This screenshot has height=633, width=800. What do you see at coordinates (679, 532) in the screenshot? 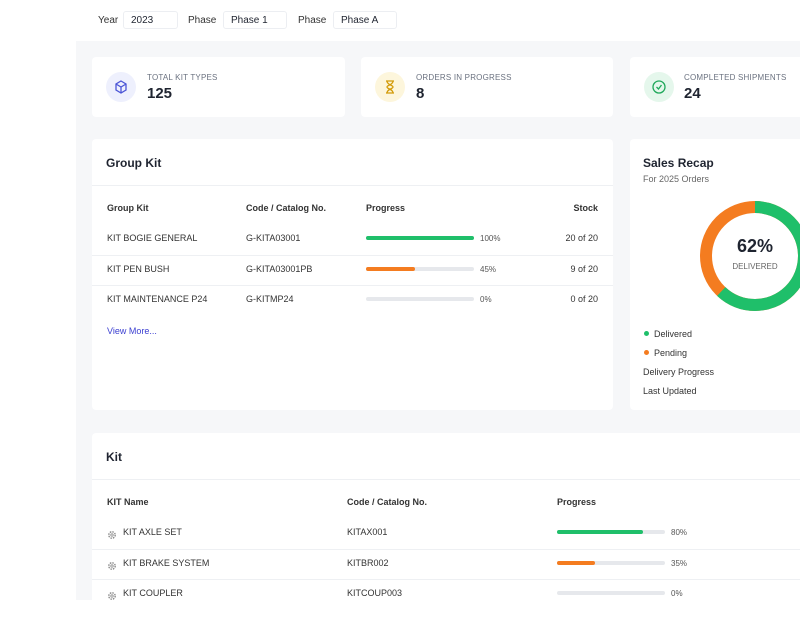
I see `progress-label: 80%` at bounding box center [679, 532].